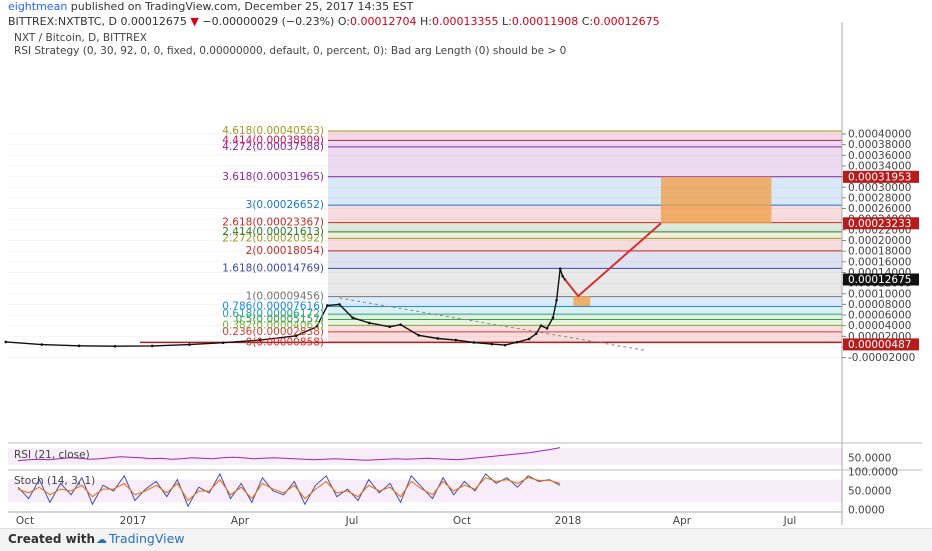 The width and height of the screenshot is (932, 551). I want to click on price-flag-label: 0.00000487, so click(879, 345).